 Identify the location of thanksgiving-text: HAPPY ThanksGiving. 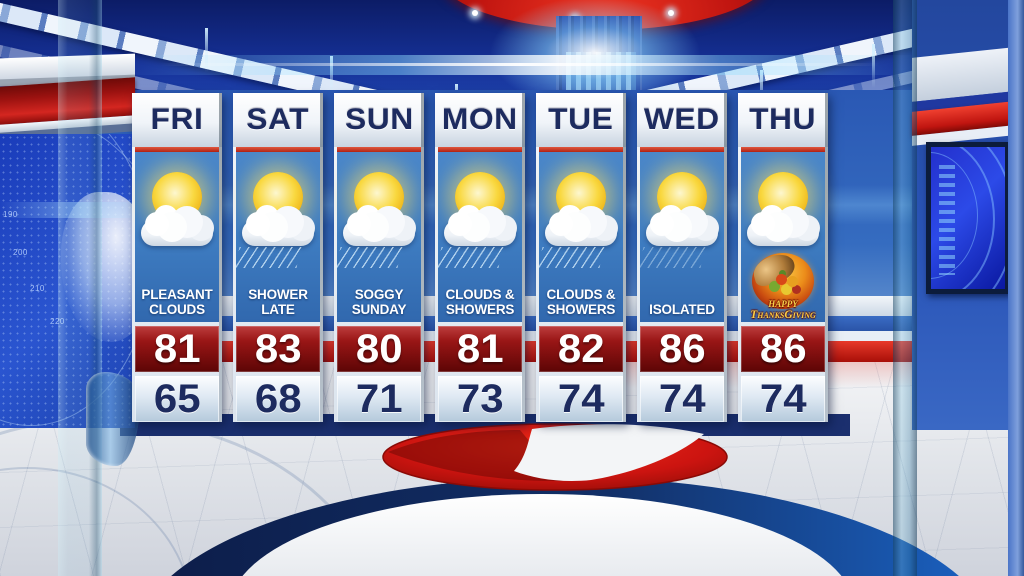
(783, 310).